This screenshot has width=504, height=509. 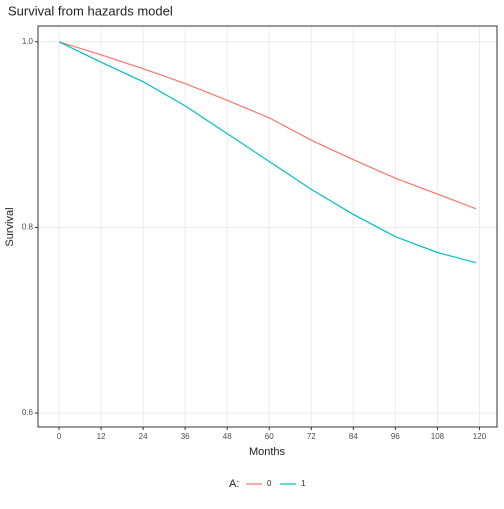 I want to click on y-tick-label: 0.8, so click(x=28, y=227).